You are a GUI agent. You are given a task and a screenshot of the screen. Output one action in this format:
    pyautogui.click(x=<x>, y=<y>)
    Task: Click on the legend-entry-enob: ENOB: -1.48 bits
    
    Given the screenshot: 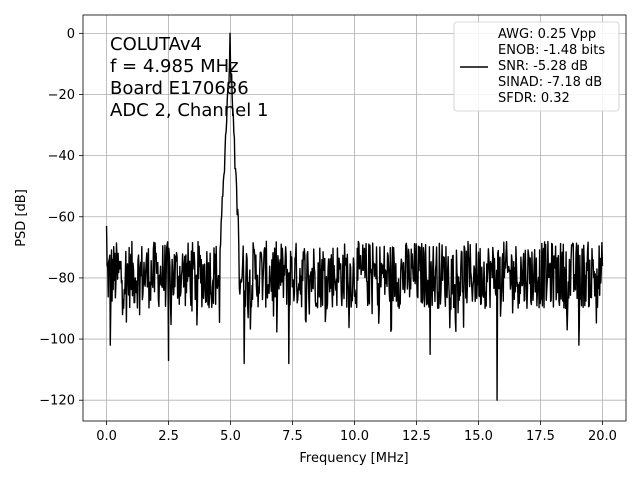 What is the action you would take?
    pyautogui.click(x=551, y=50)
    